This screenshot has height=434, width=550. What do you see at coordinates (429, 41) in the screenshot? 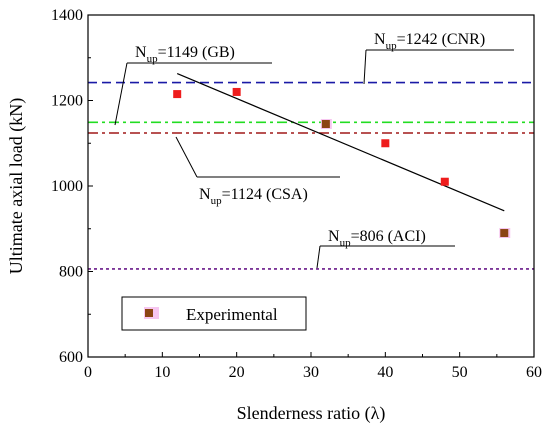
I see `annotation-label: Nup=1242 (CNR)` at bounding box center [429, 41].